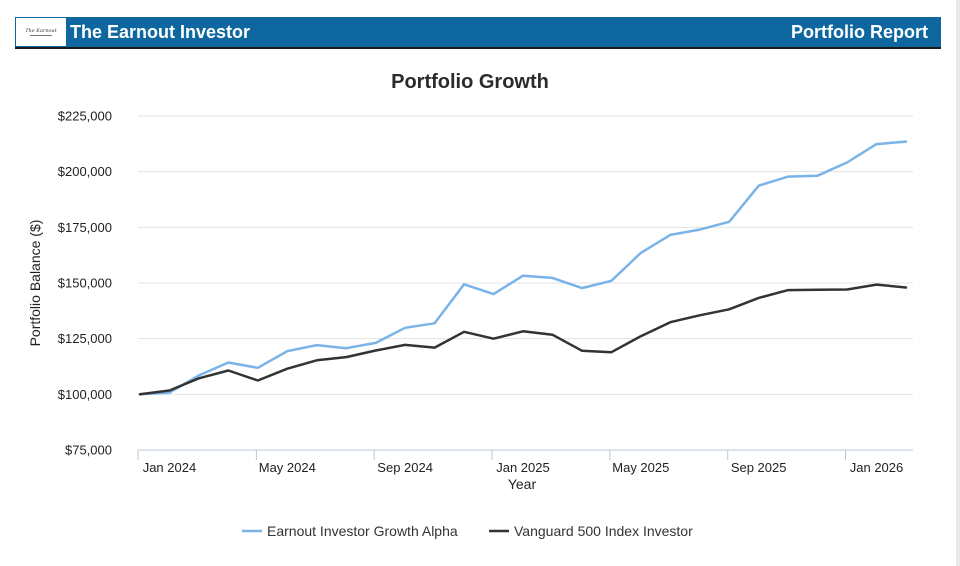  Describe the element at coordinates (859, 32) in the screenshot. I see `report-label: Portfolio Report` at that location.